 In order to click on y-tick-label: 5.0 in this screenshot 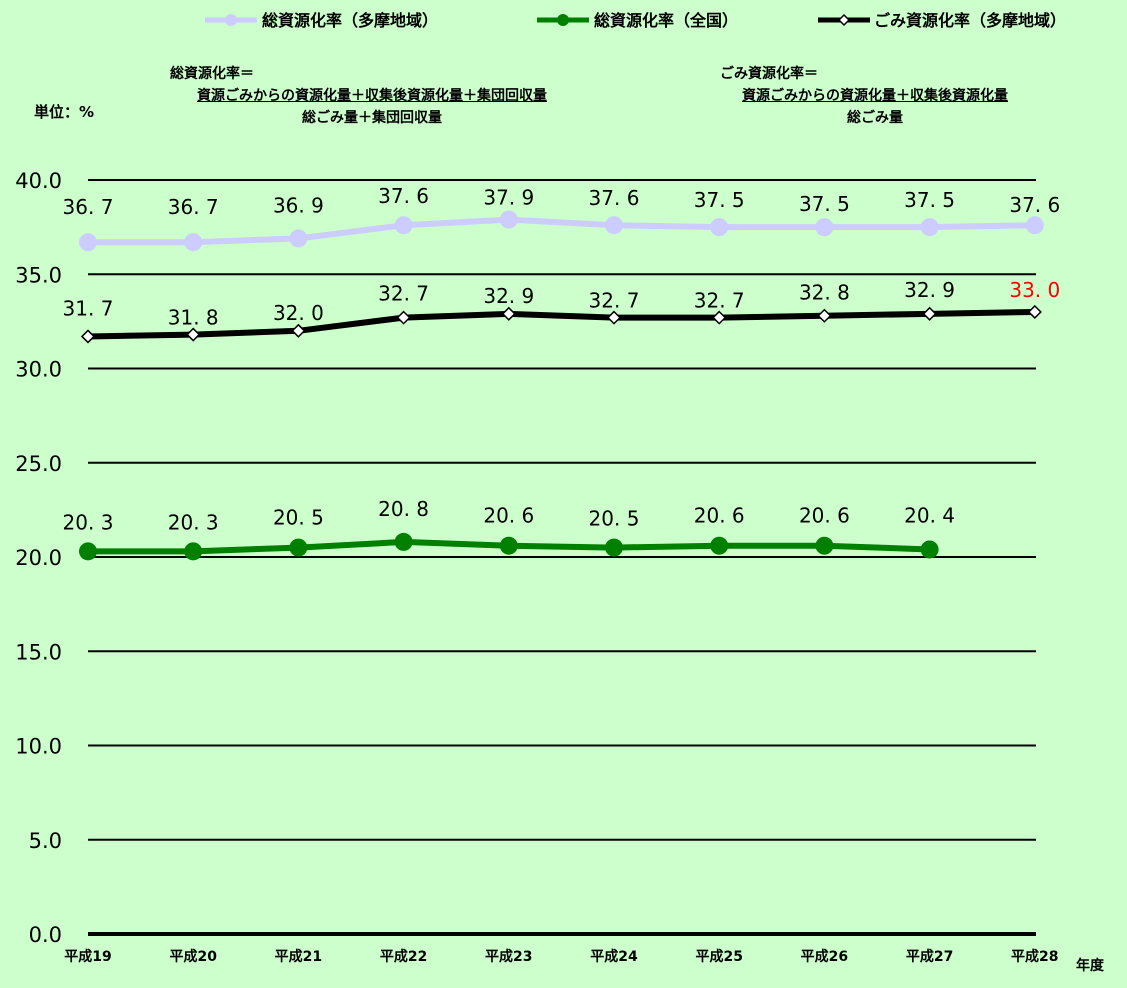, I will do `click(45, 841)`.